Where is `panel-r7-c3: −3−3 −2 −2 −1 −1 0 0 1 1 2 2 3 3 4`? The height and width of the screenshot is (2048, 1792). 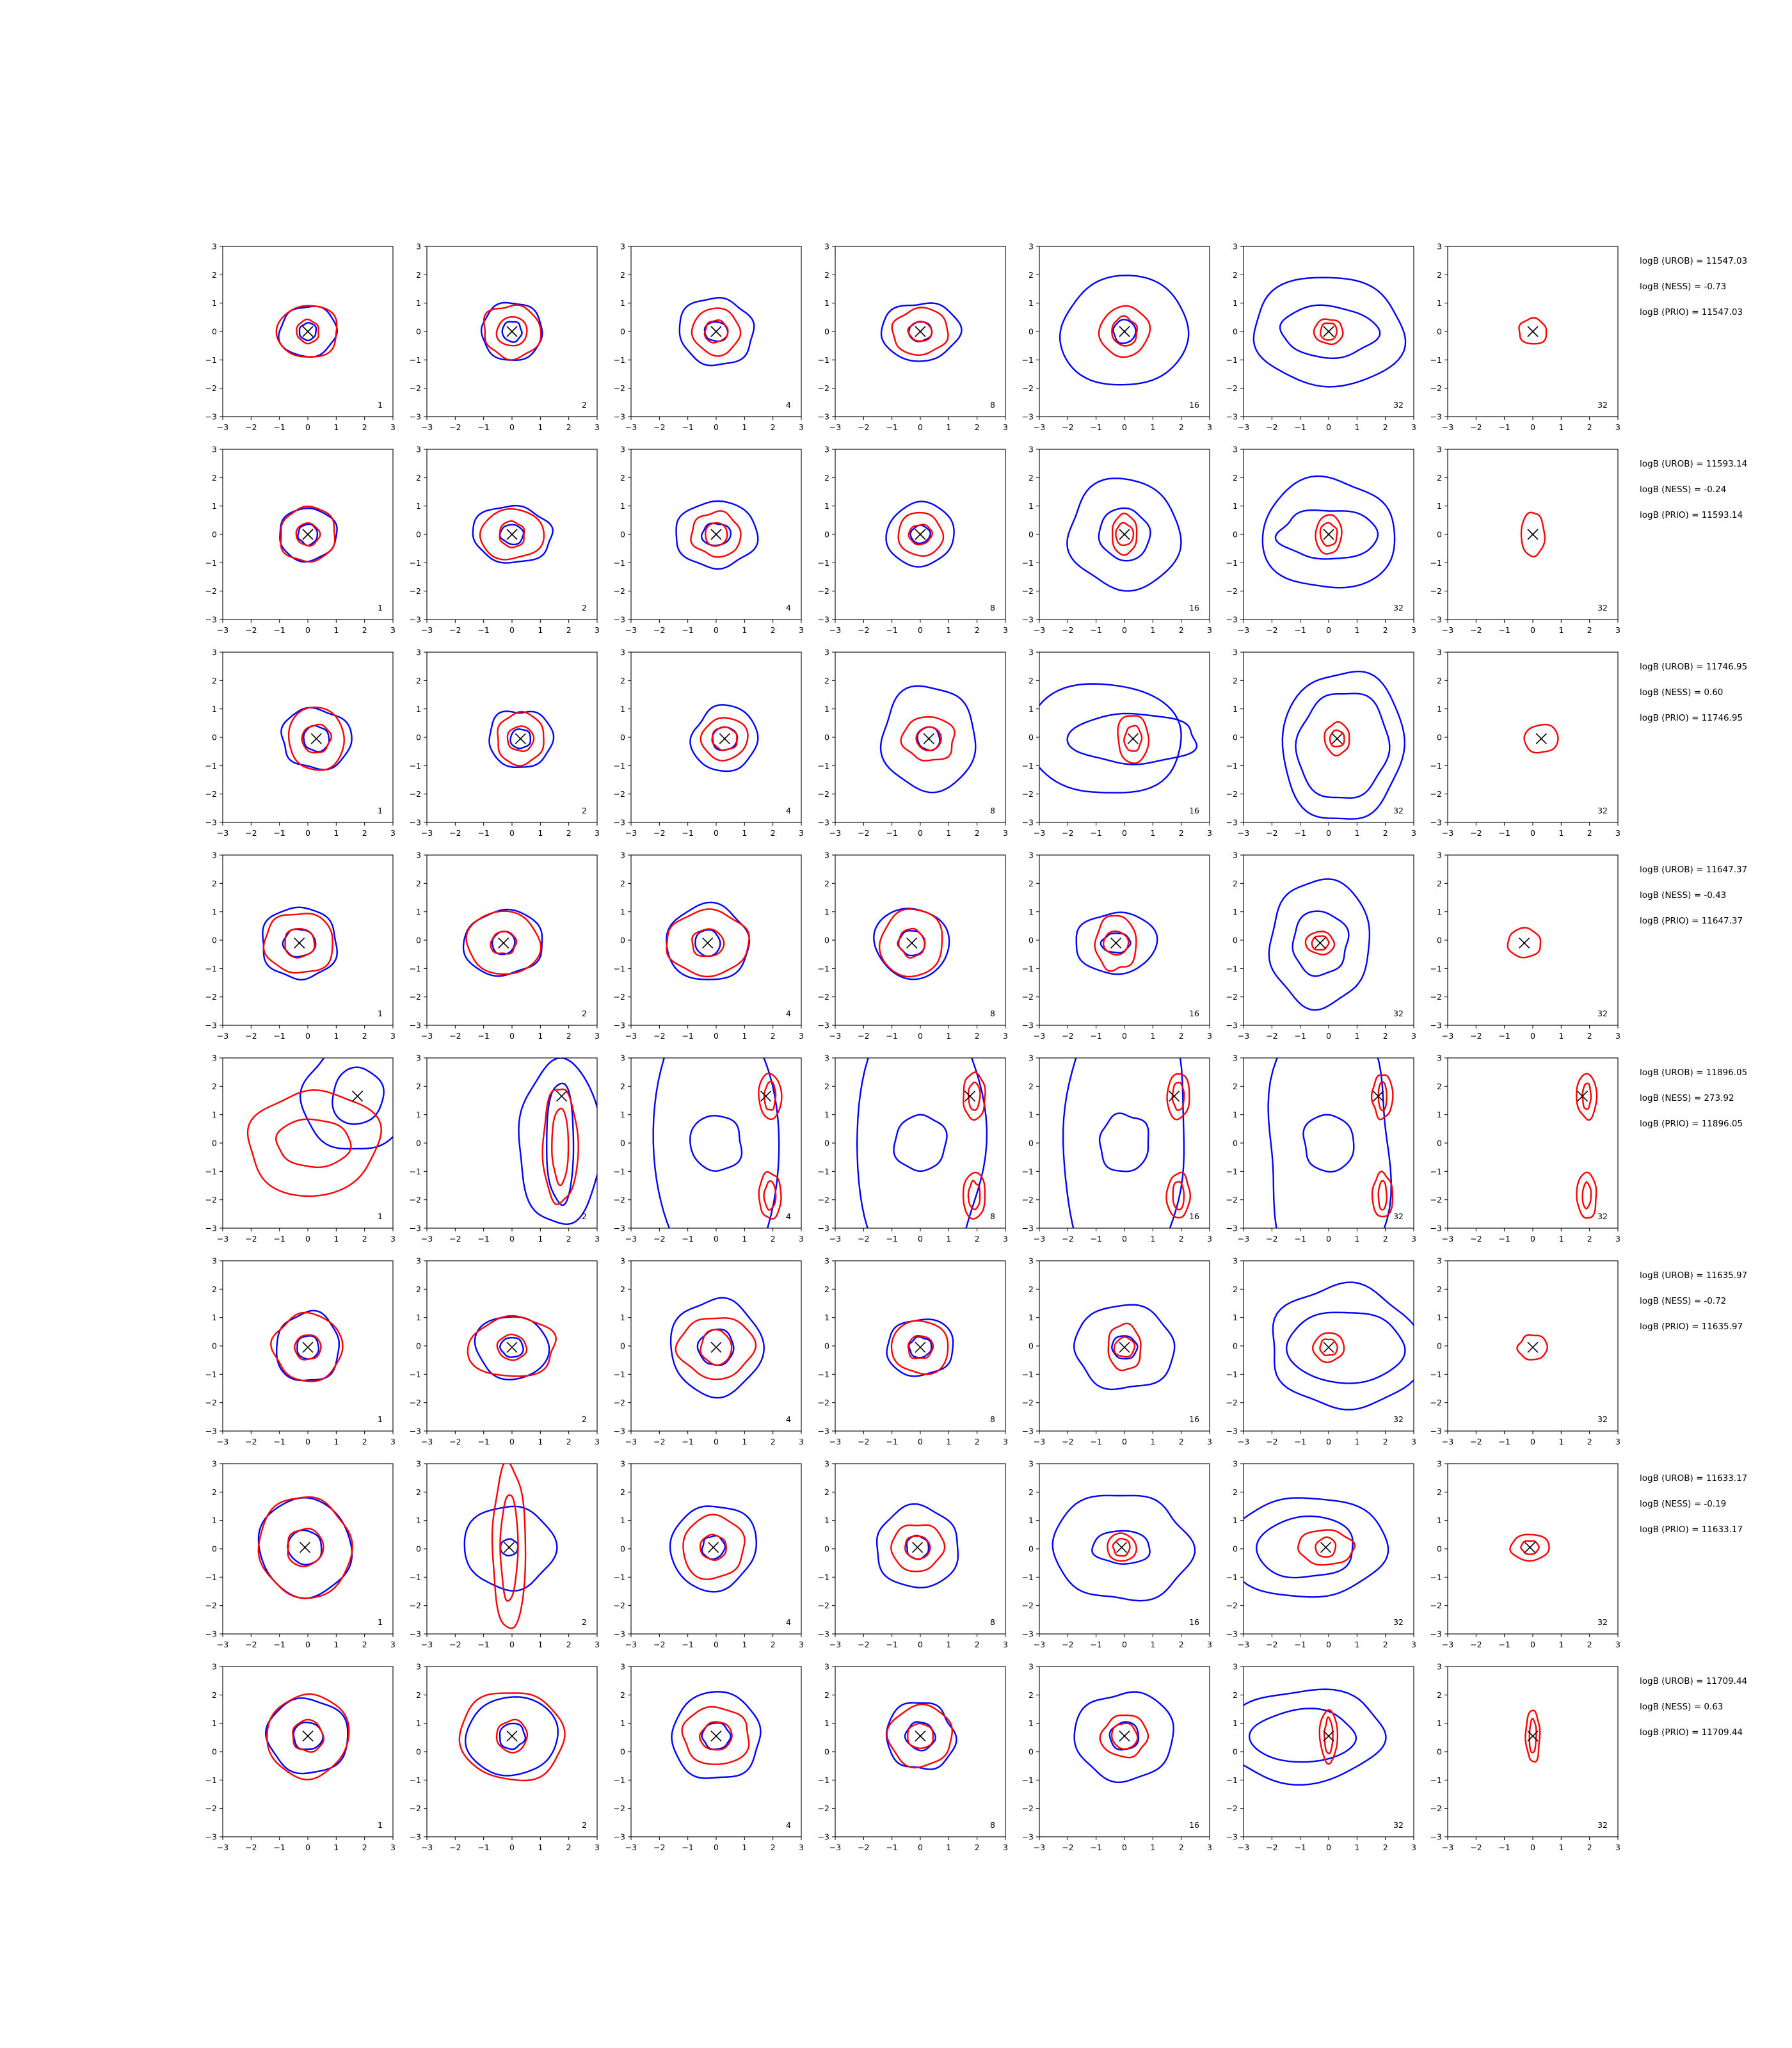
panel-r7-c3: −3−3 −2 −2 −1 −1 0 0 1 1 2 2 3 3 4 is located at coordinates (709, 1554).